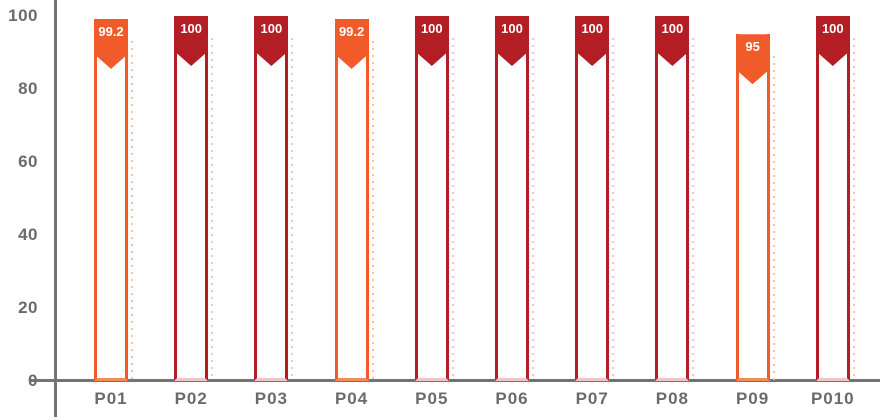 This screenshot has height=420, width=880. What do you see at coordinates (755, 207) in the screenshot?
I see `bar-P09: 95` at bounding box center [755, 207].